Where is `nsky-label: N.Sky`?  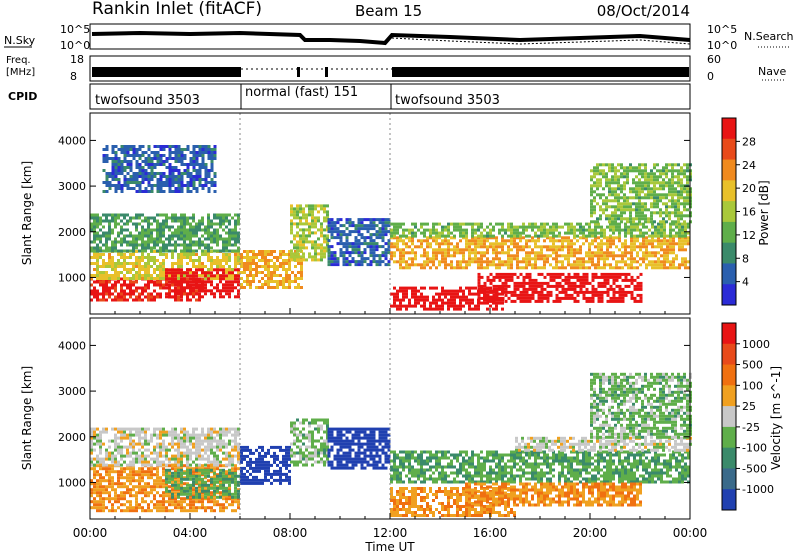 nsky-label: N.Sky is located at coordinates (20, 40).